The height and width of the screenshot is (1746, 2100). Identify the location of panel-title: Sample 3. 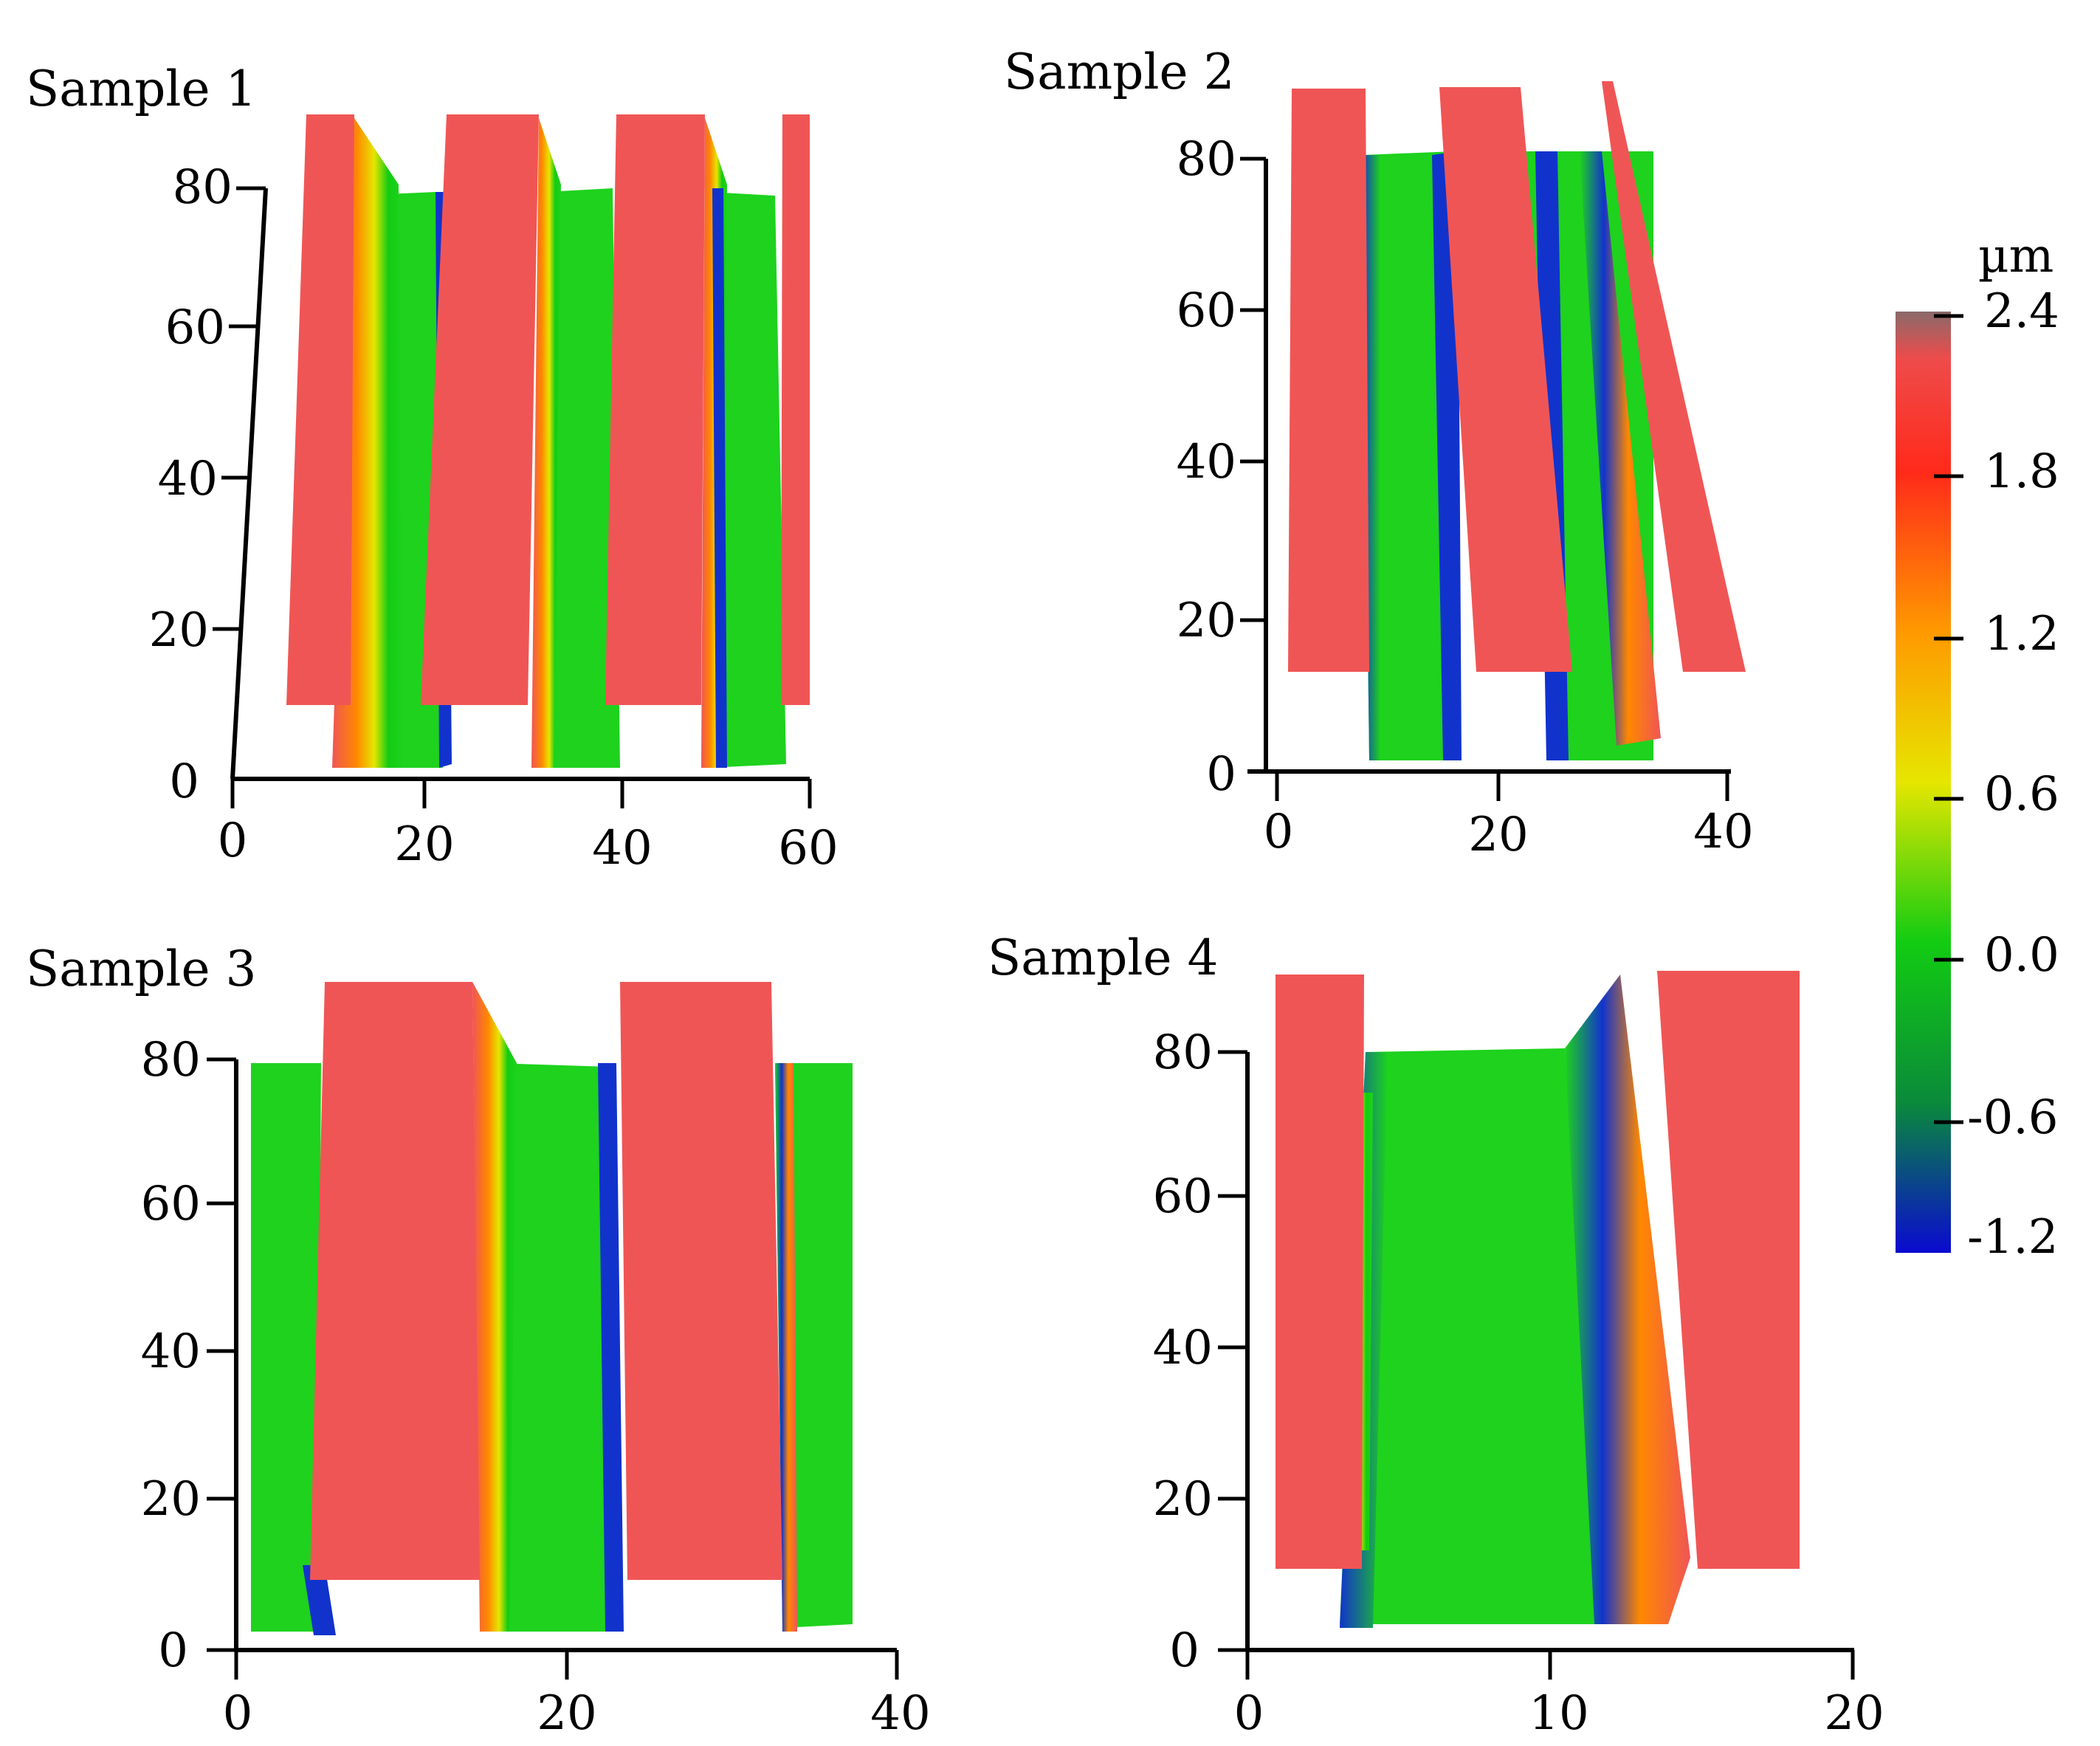
(141, 969).